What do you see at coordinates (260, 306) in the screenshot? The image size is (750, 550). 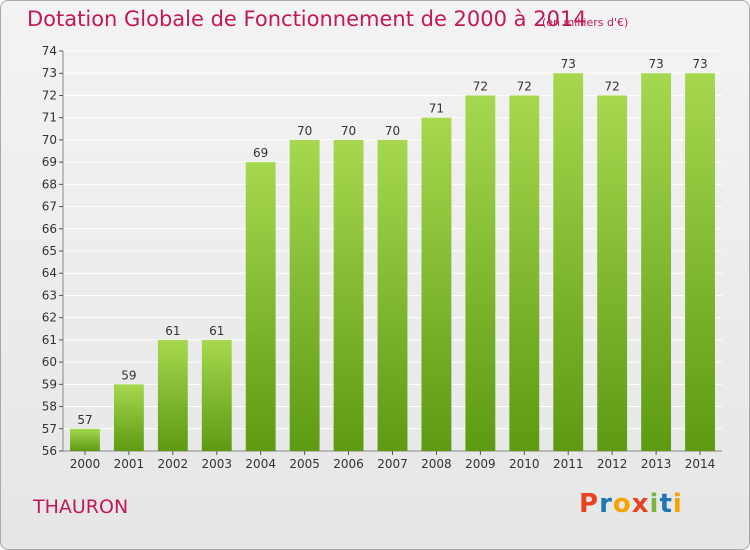 I see `bar-2004` at bounding box center [260, 306].